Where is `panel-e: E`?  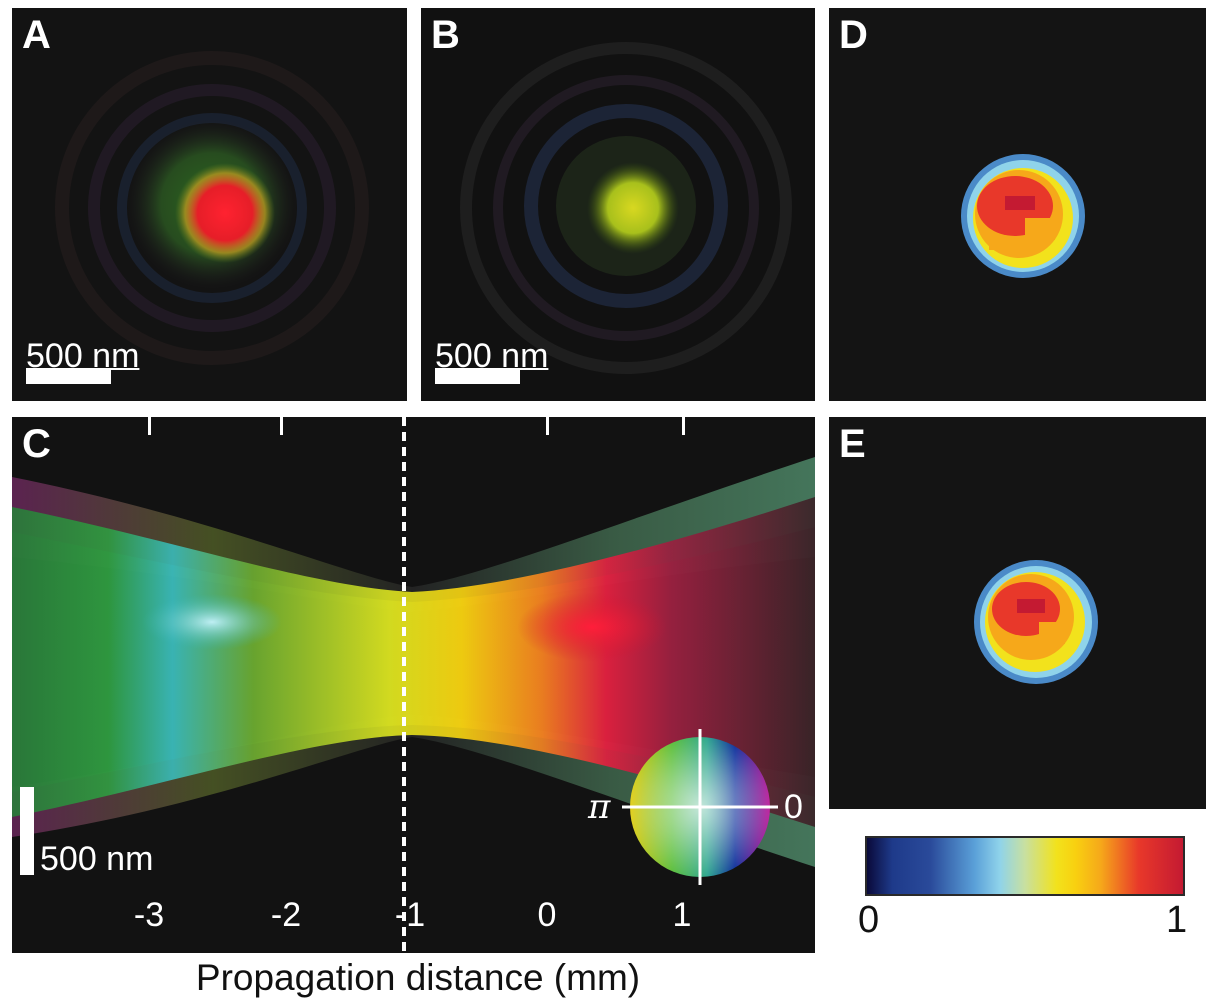 panel-e: E is located at coordinates (1017, 613).